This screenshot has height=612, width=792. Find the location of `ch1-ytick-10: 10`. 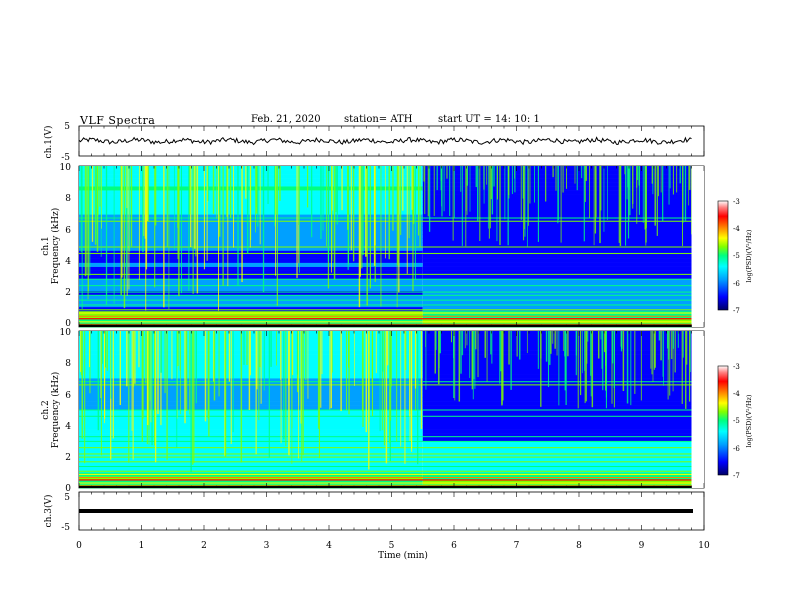

ch1-ytick-10: 10 is located at coordinates (66, 168).